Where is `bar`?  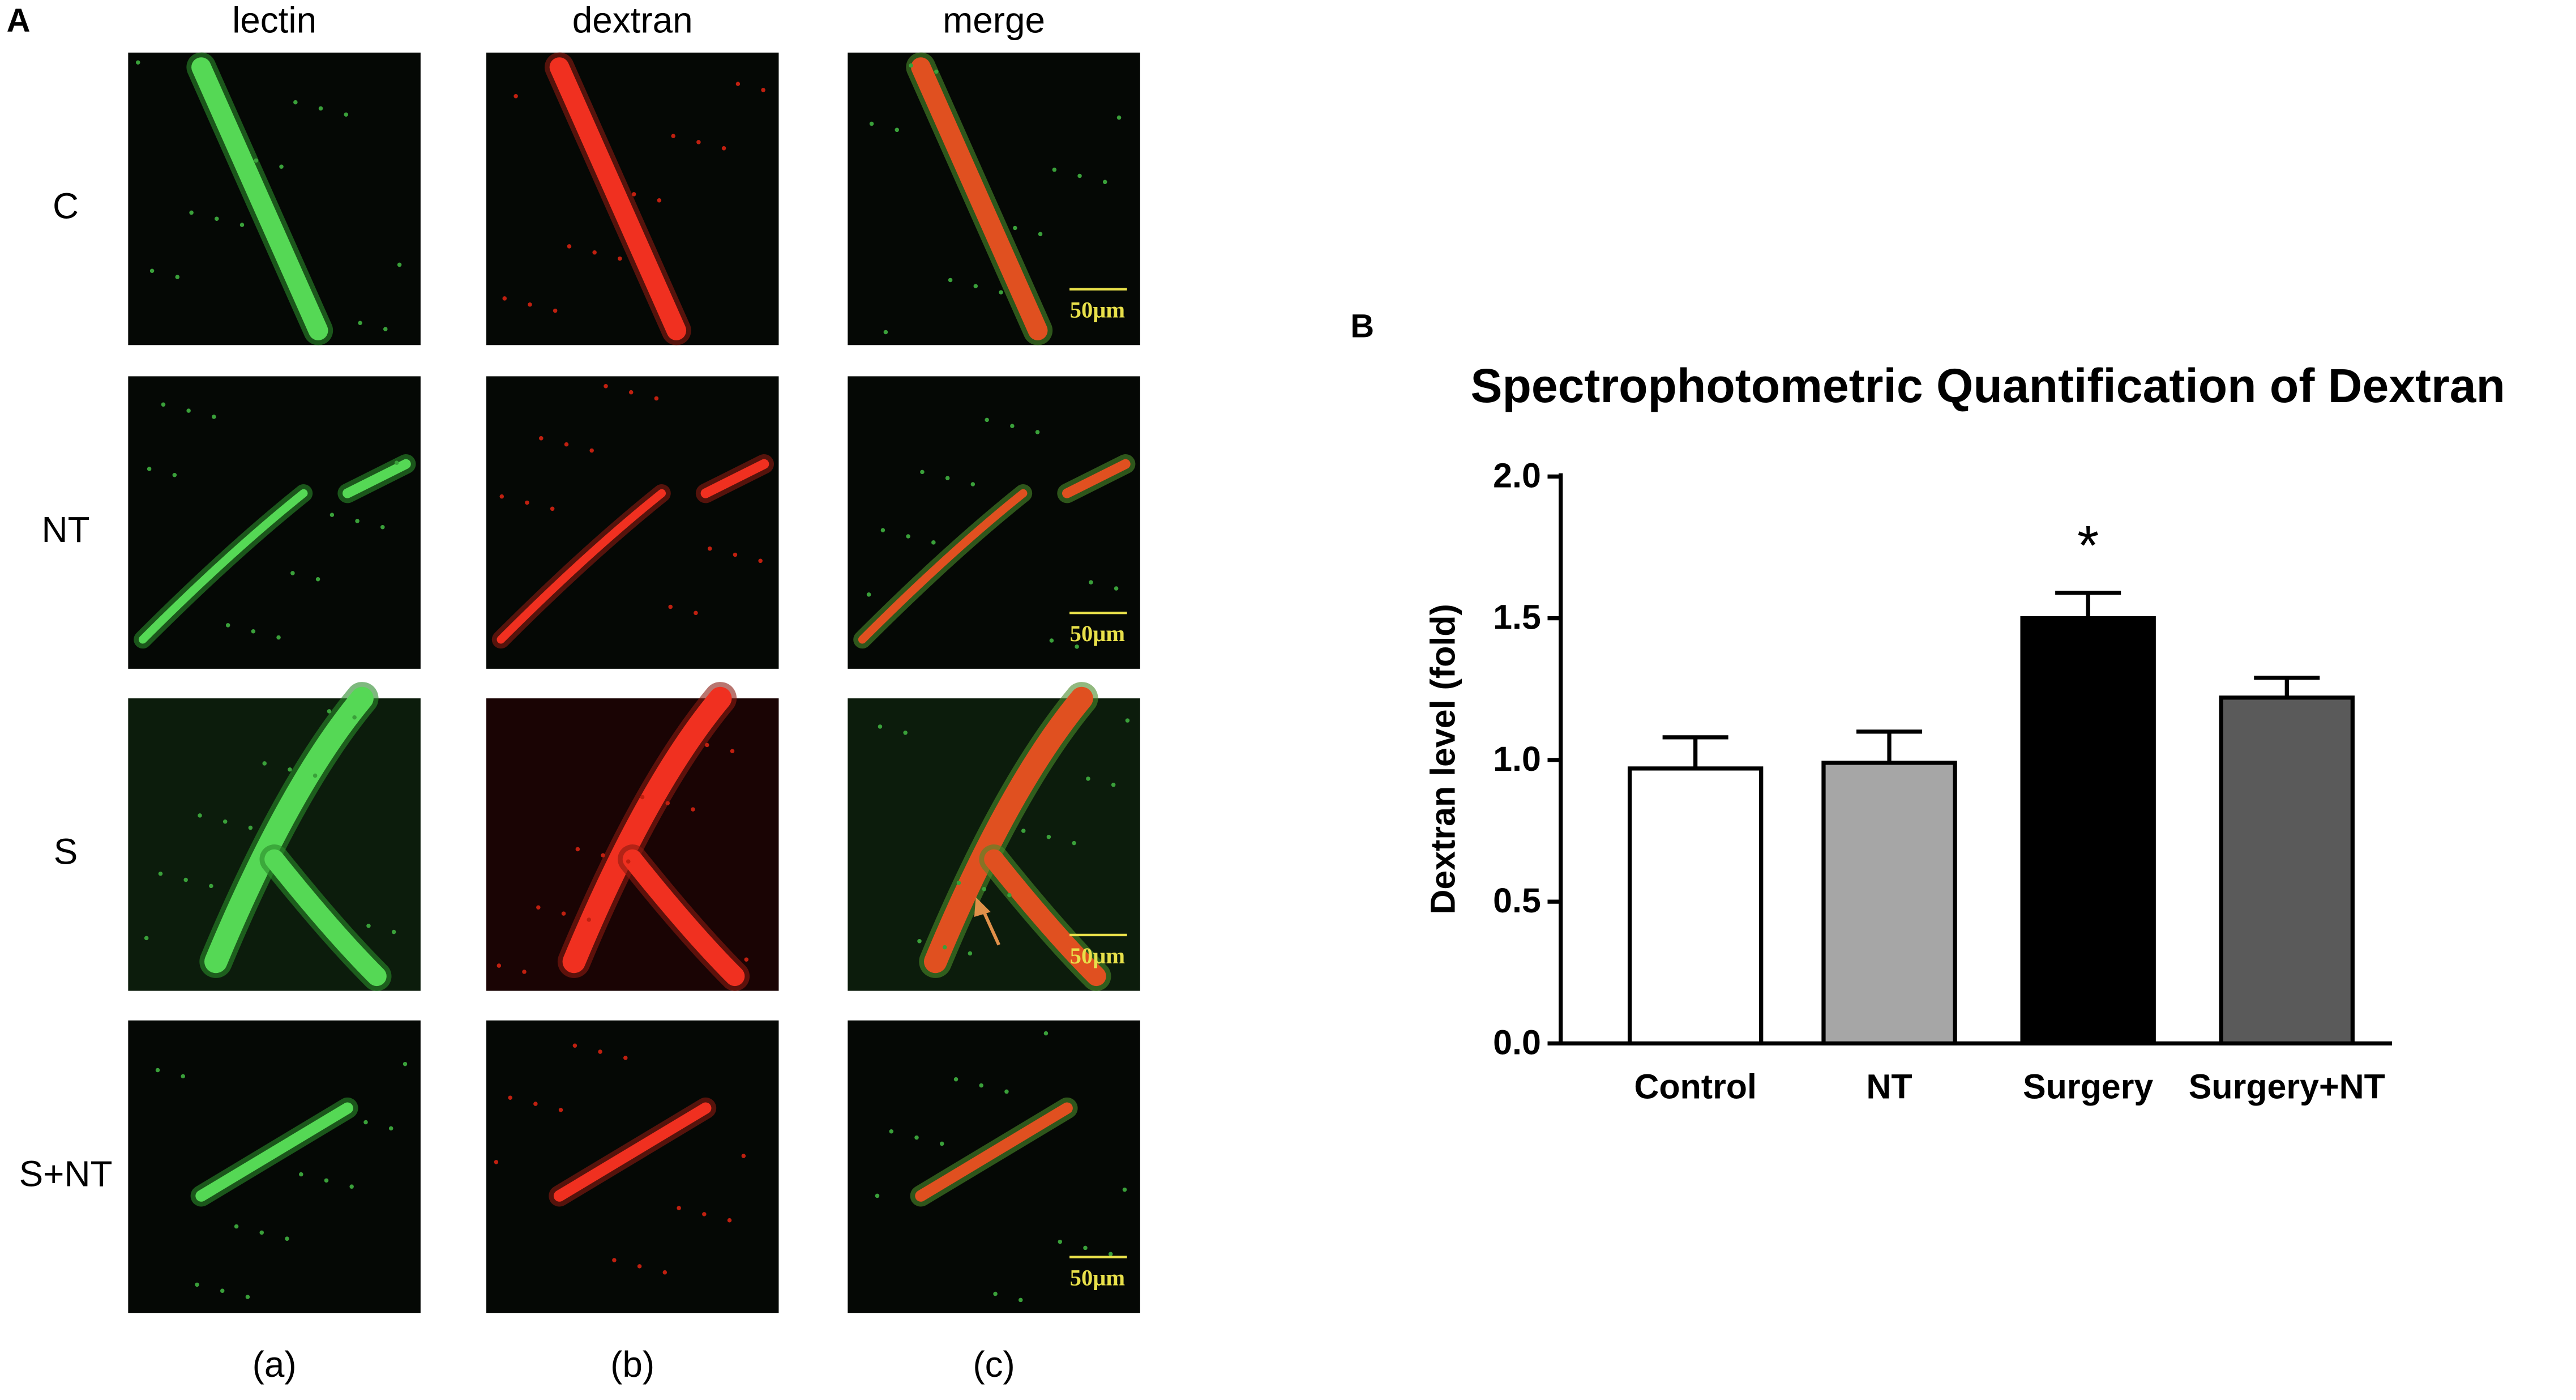 bar is located at coordinates (1695, 906).